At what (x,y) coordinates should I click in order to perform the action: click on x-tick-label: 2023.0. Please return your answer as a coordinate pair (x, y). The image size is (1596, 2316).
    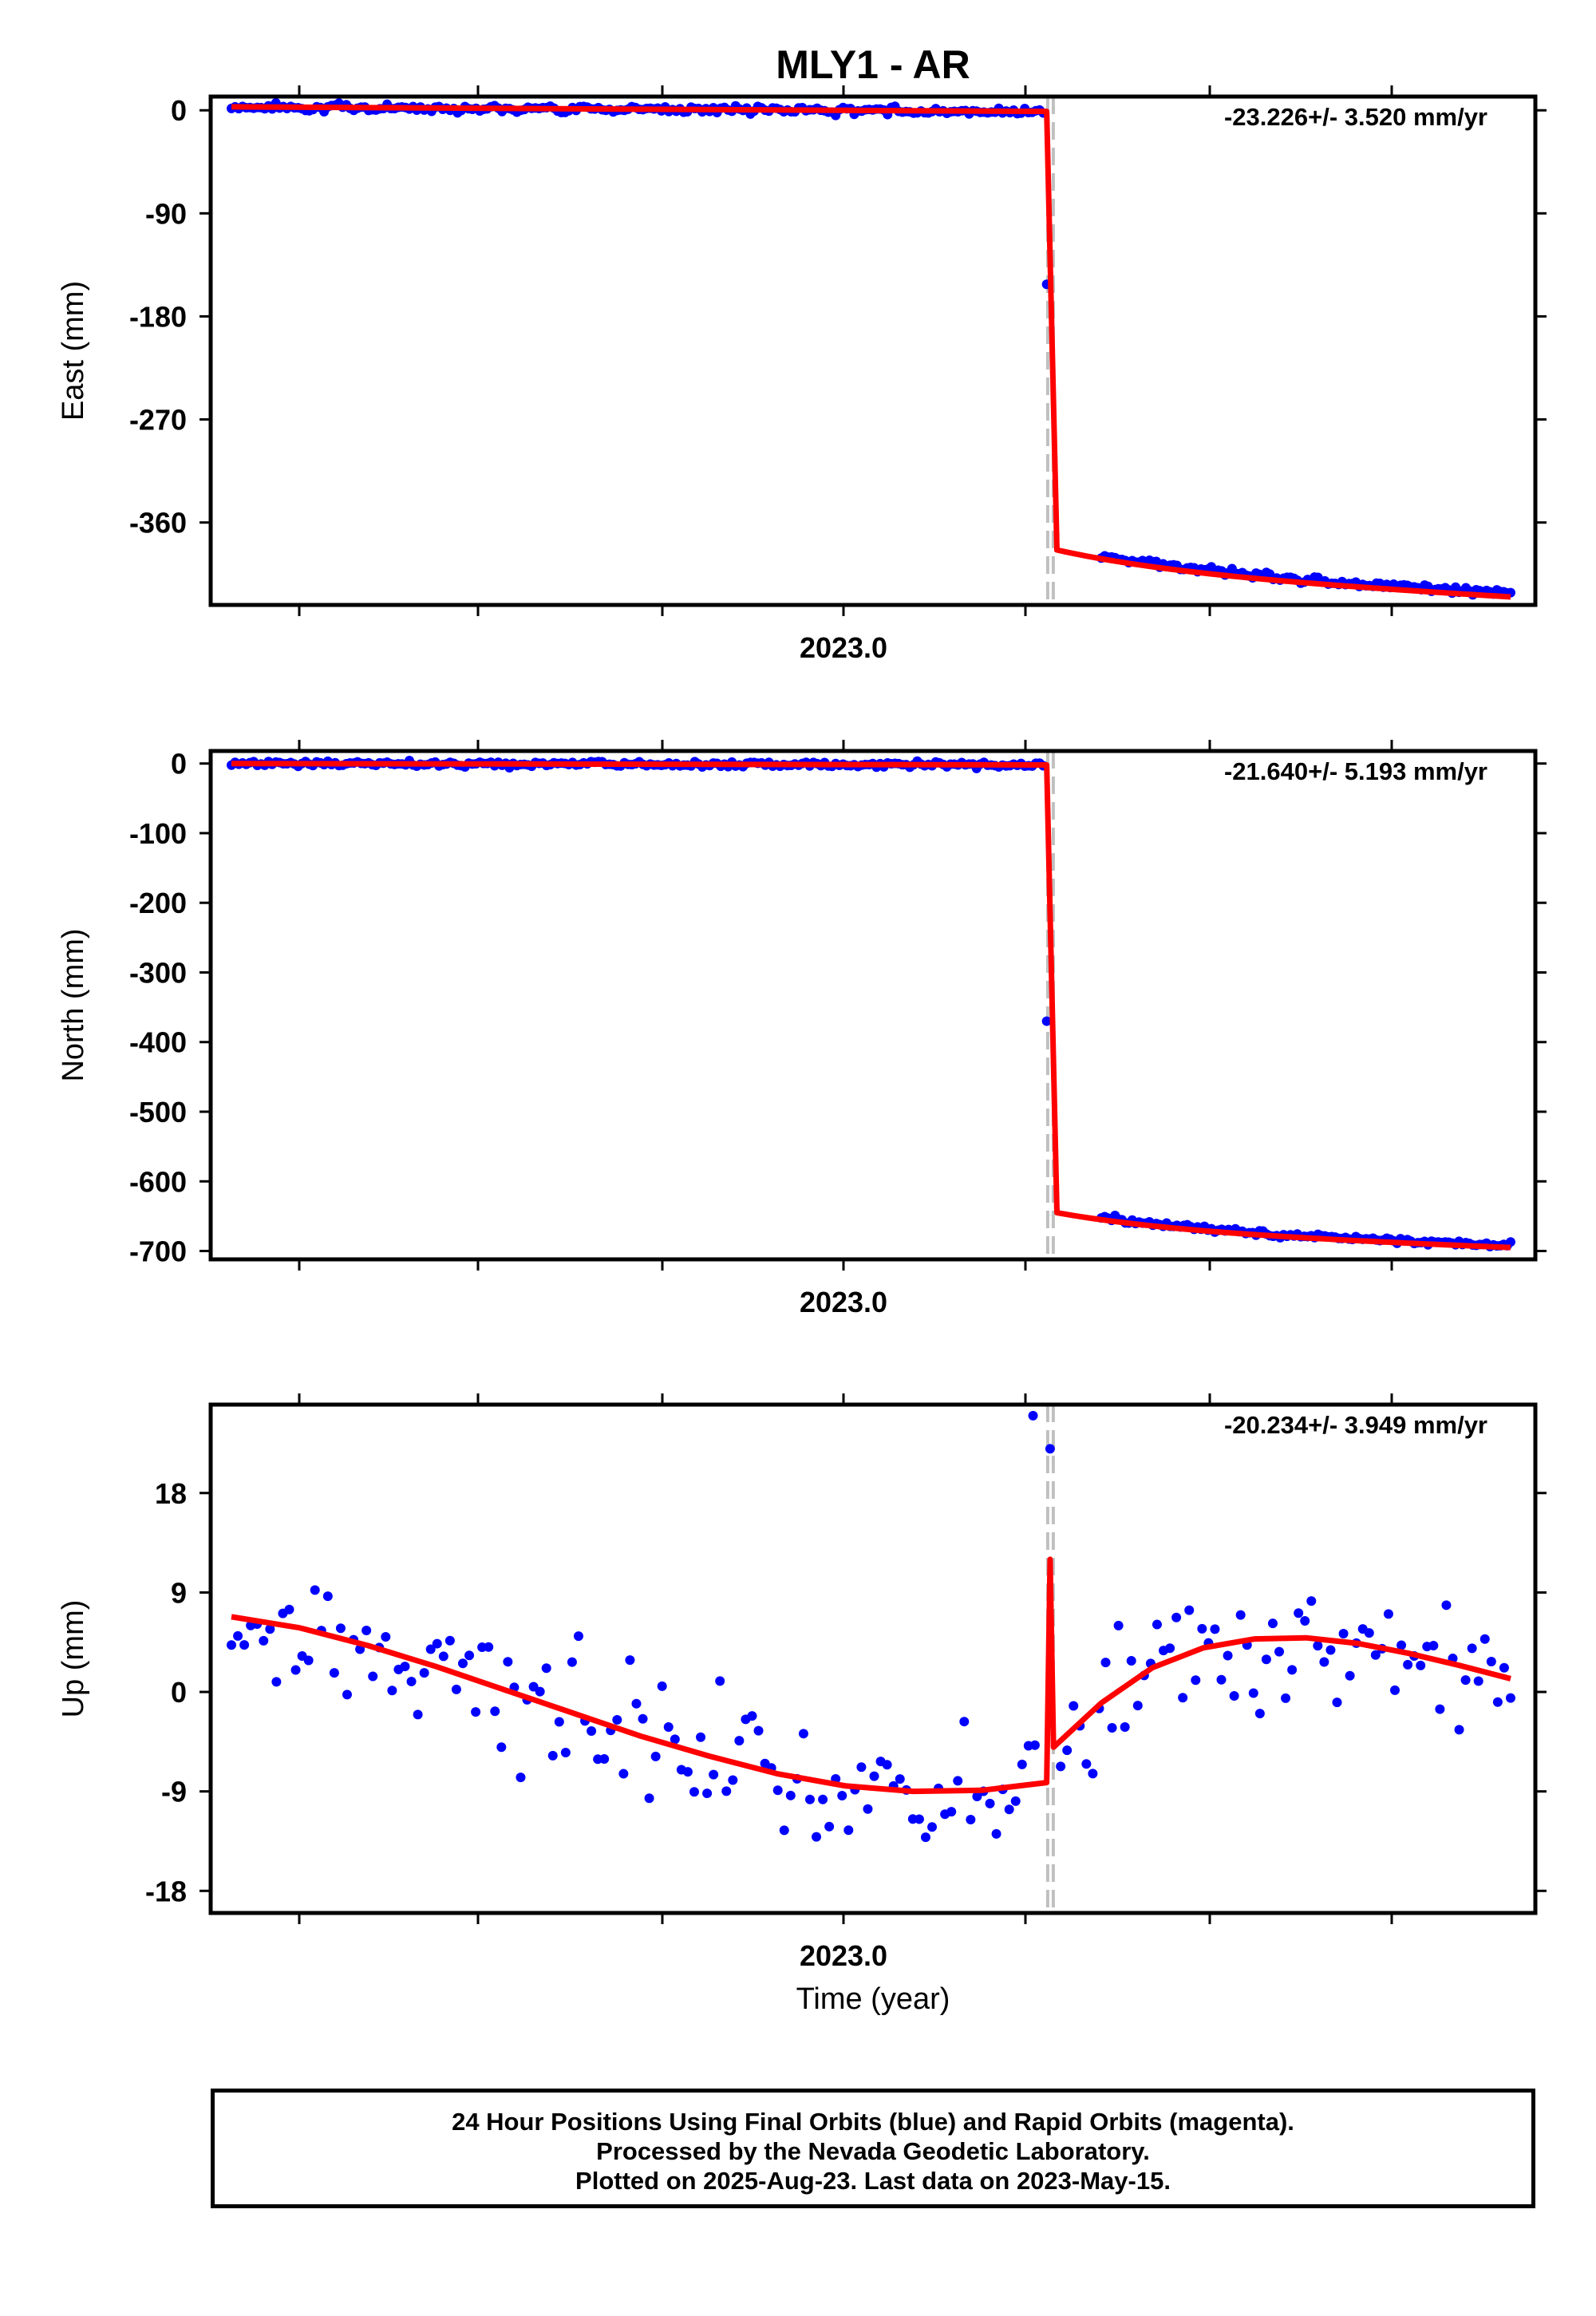
    Looking at the image, I should click on (843, 1955).